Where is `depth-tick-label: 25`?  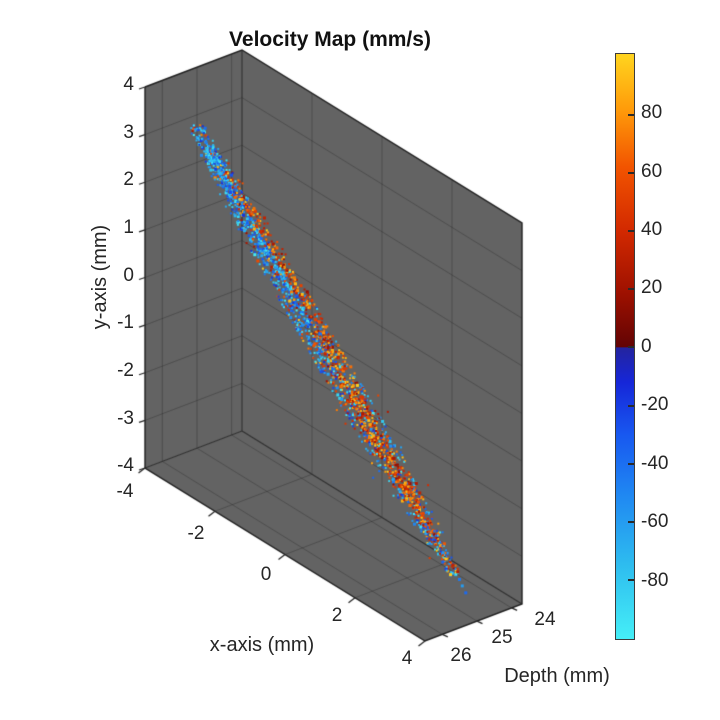
depth-tick-label: 25 is located at coordinates (502, 637).